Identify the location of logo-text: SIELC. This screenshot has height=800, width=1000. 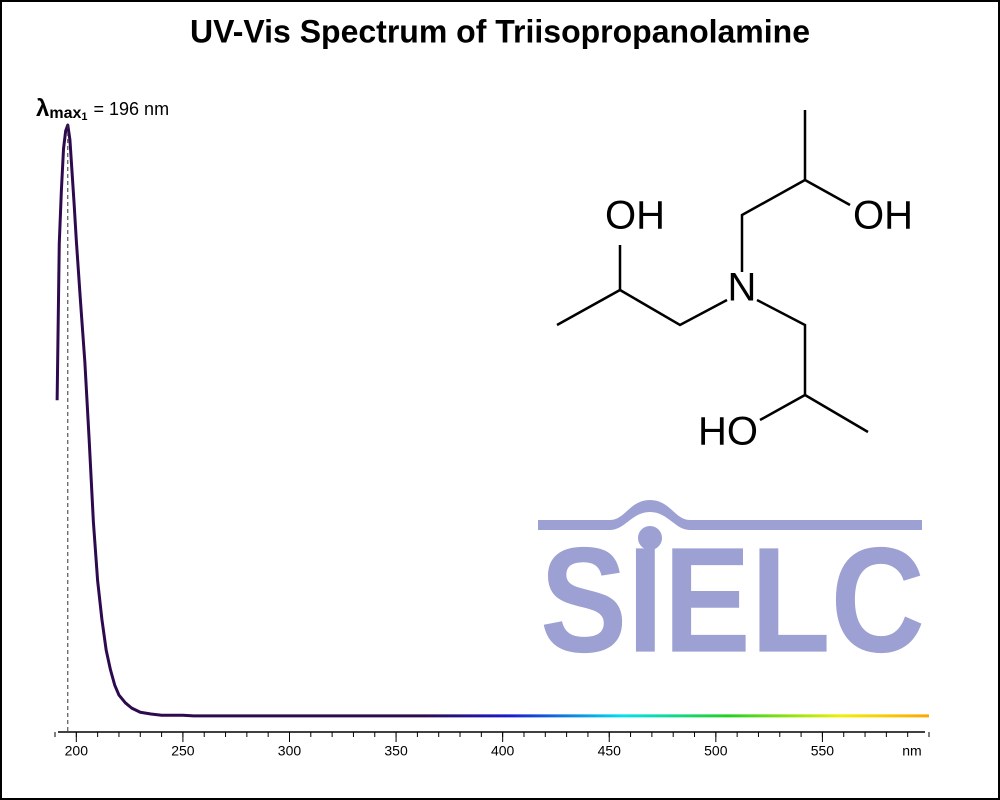
(732, 600).